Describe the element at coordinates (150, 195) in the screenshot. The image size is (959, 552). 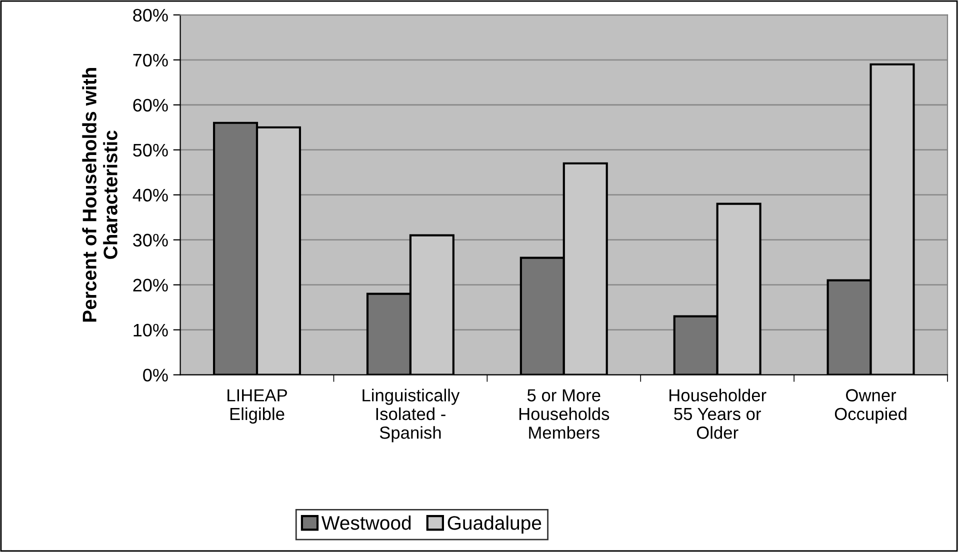
I see `y-tick-label: 40%` at that location.